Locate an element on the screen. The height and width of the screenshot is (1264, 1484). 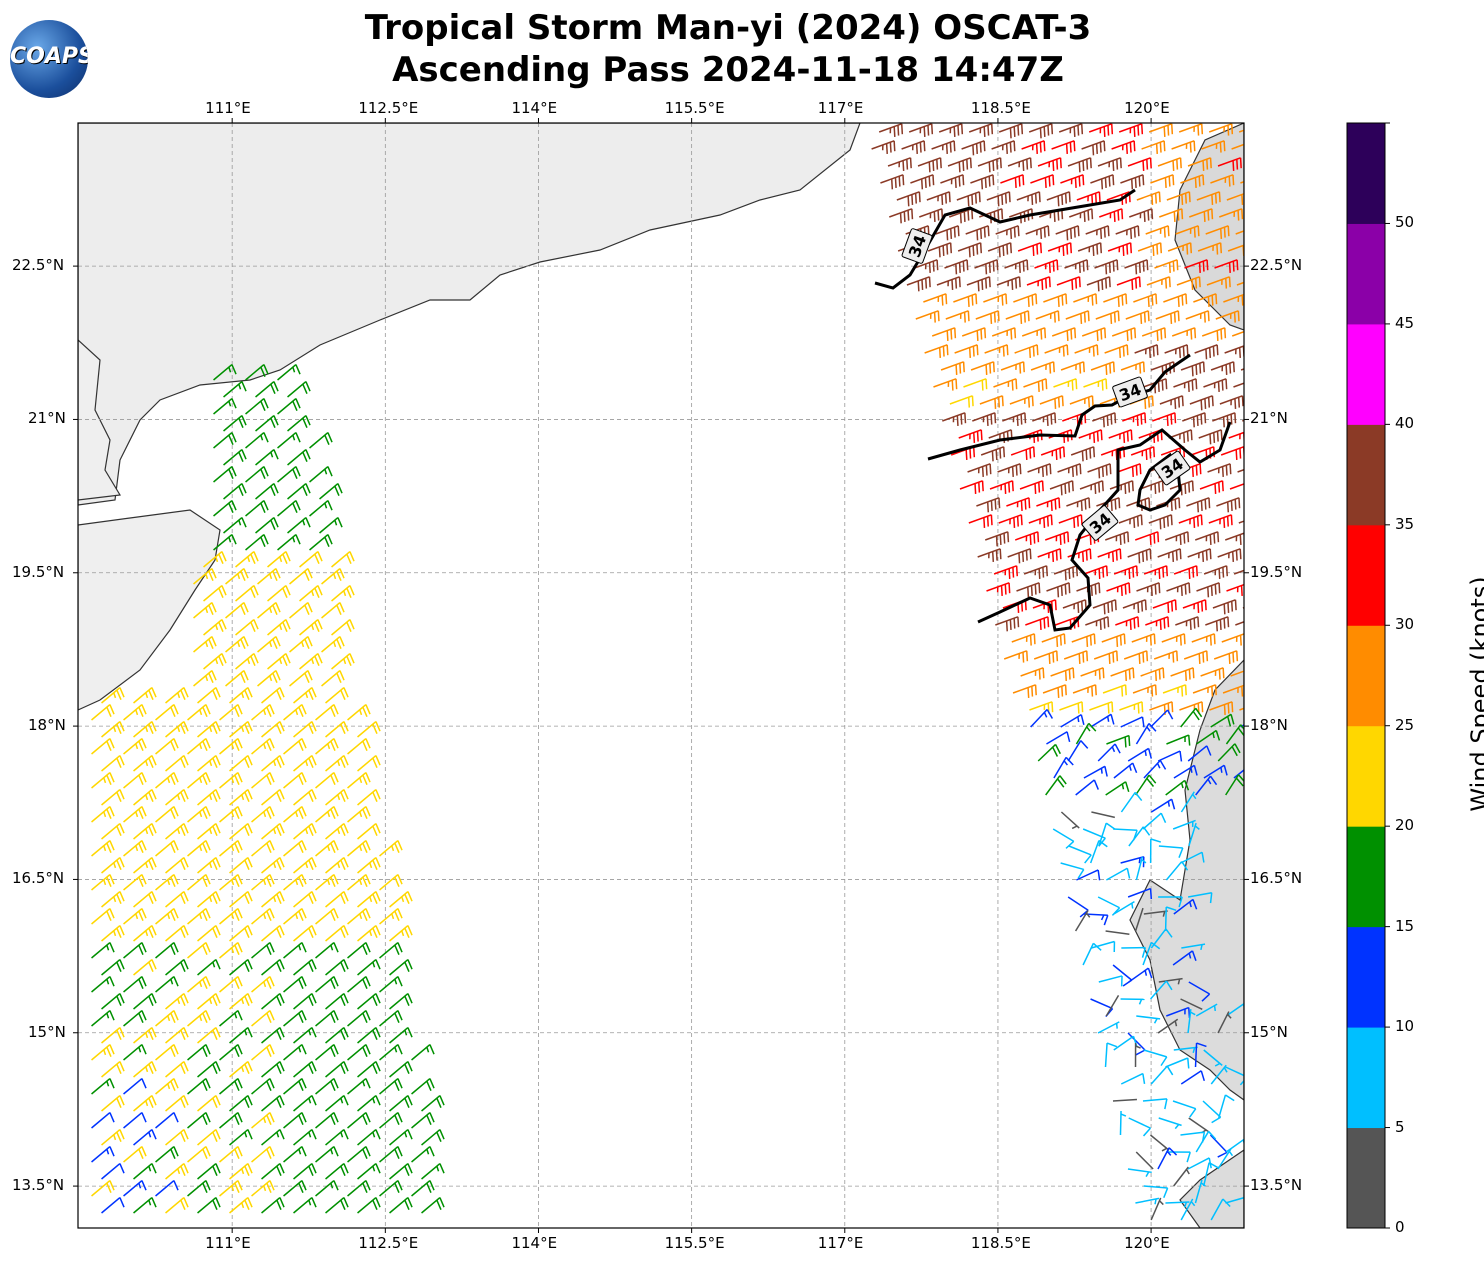
colorbar-segment is located at coordinates (1366, 475).